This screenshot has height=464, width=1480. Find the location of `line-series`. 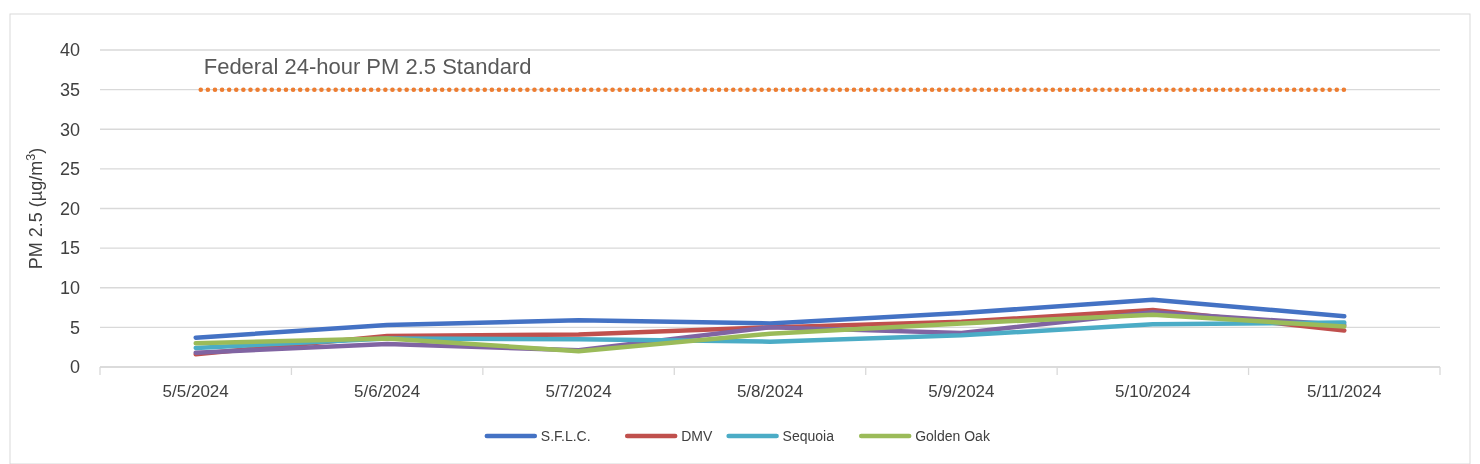

line-series is located at coordinates (770, 318).